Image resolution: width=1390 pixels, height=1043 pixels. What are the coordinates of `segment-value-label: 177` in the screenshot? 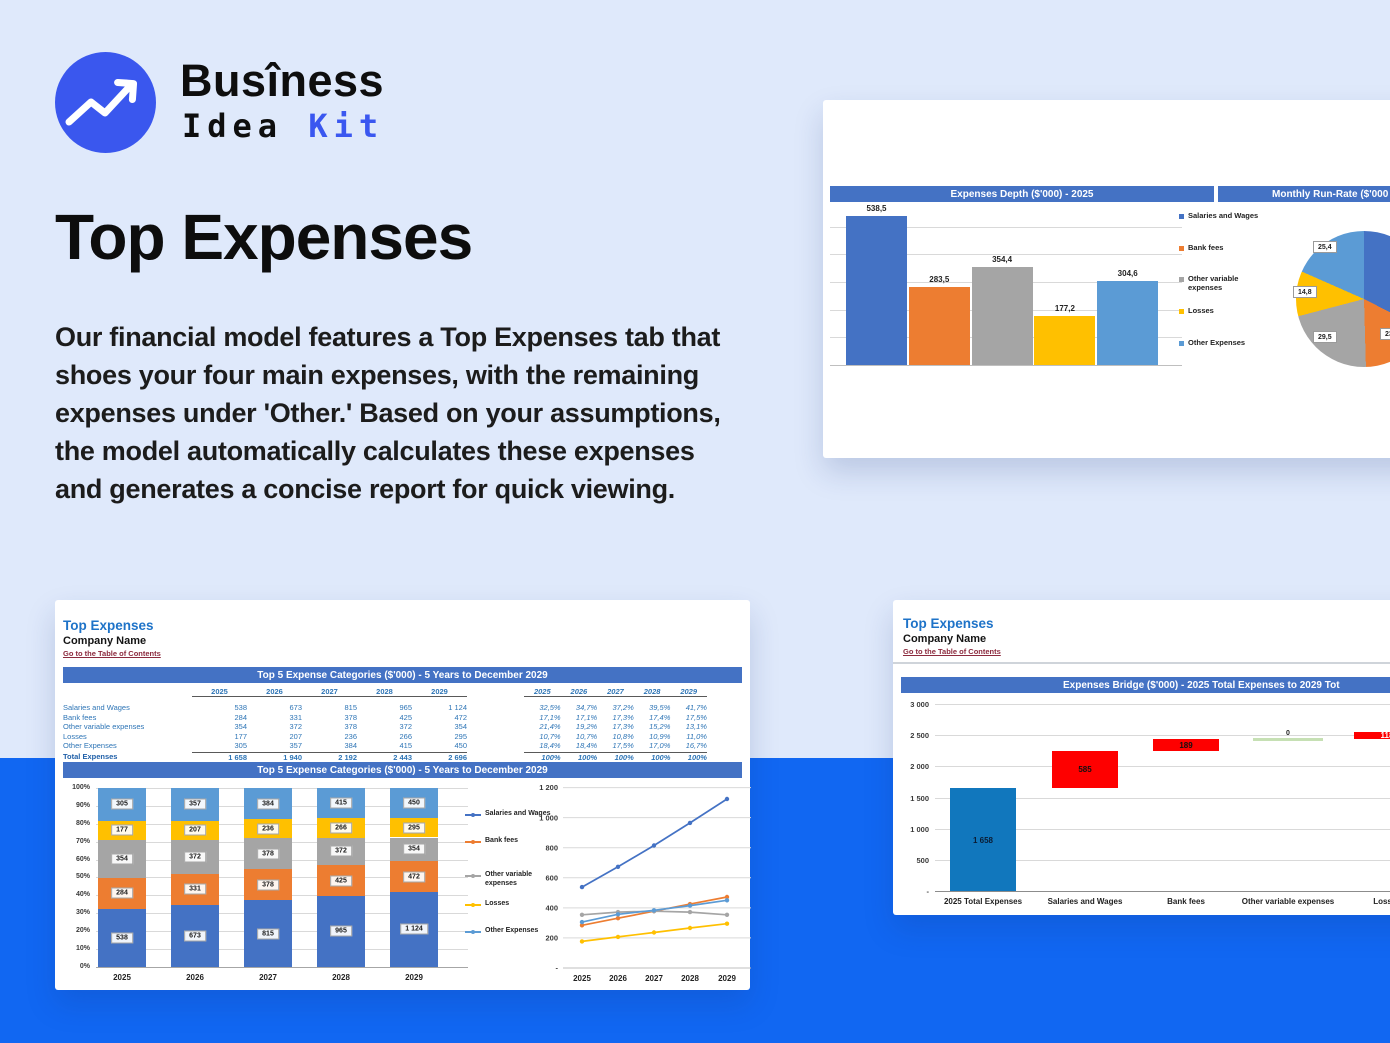 It's located at (122, 830).